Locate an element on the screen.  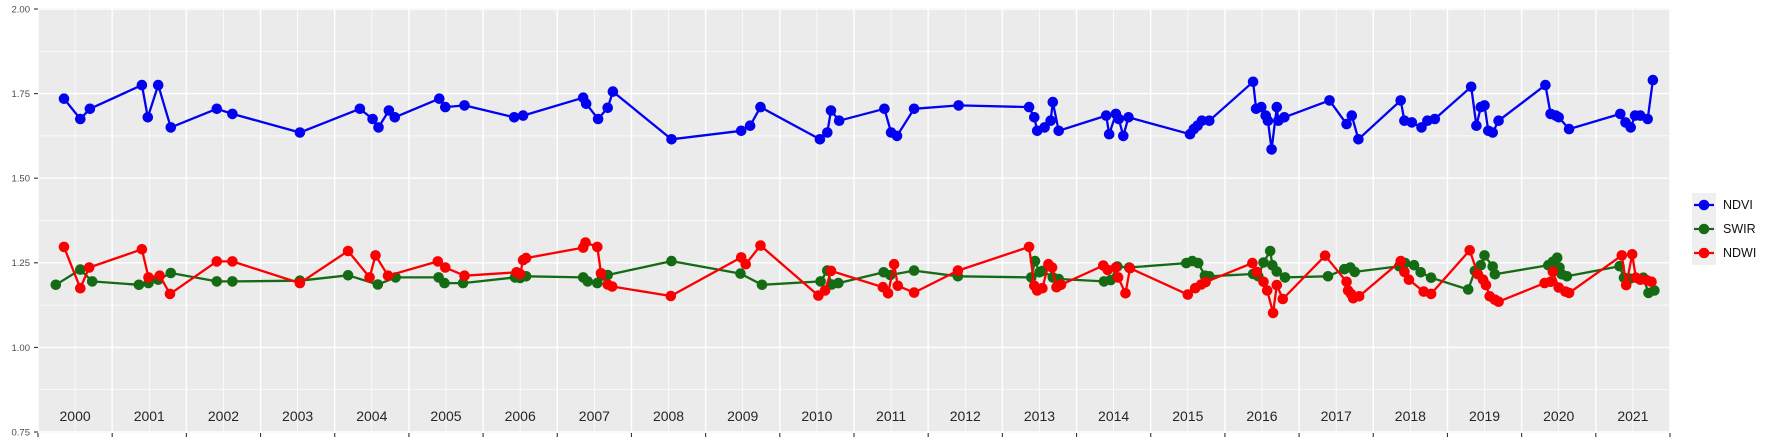
x-year-label: 2017 is located at coordinates (1336, 416).